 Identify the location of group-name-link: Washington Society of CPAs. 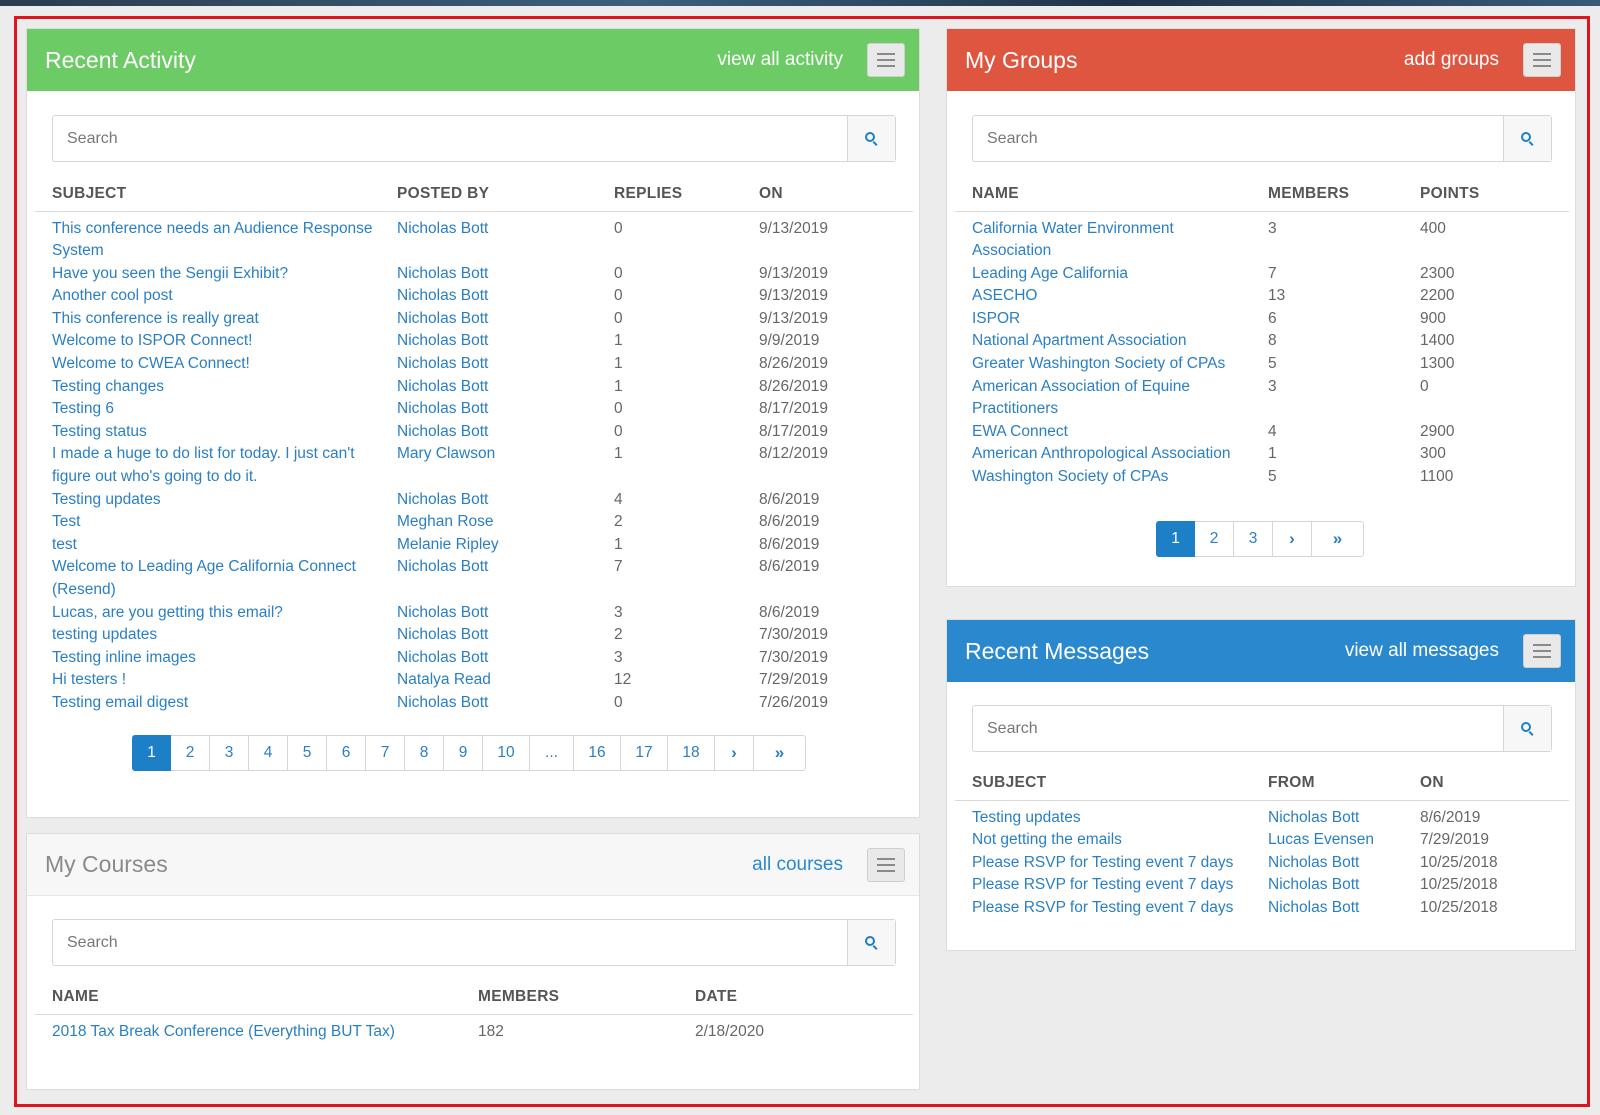
(1070, 477).